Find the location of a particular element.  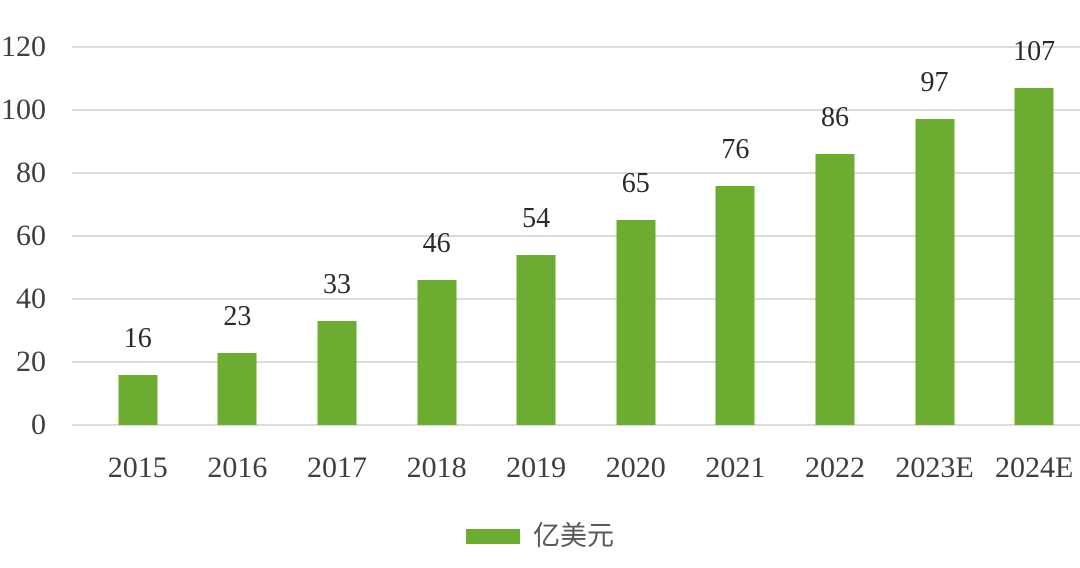

value-label: 16 is located at coordinates (137, 338).